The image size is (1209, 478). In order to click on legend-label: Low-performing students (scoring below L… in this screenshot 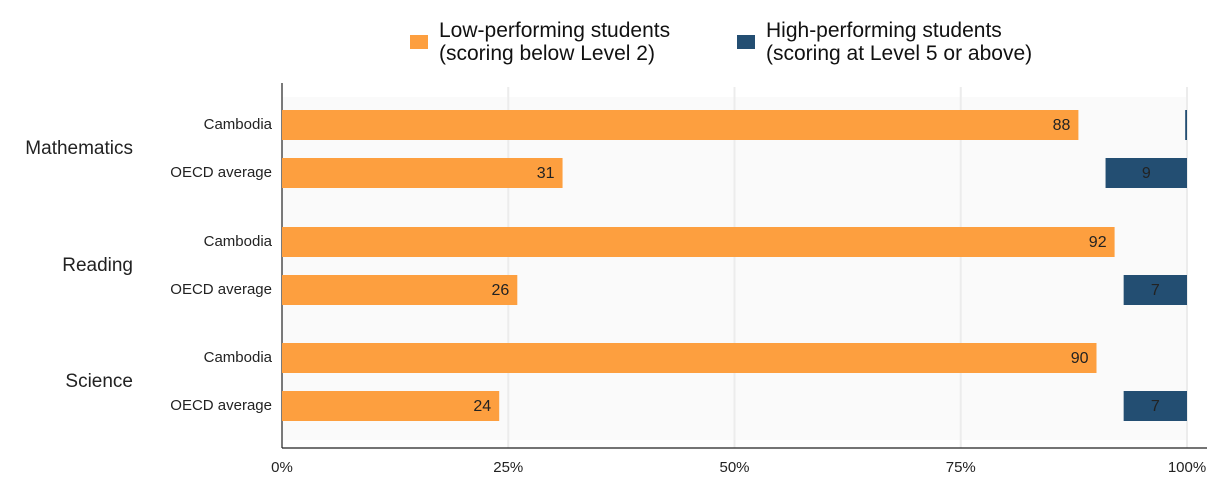, I will do `click(555, 42)`.